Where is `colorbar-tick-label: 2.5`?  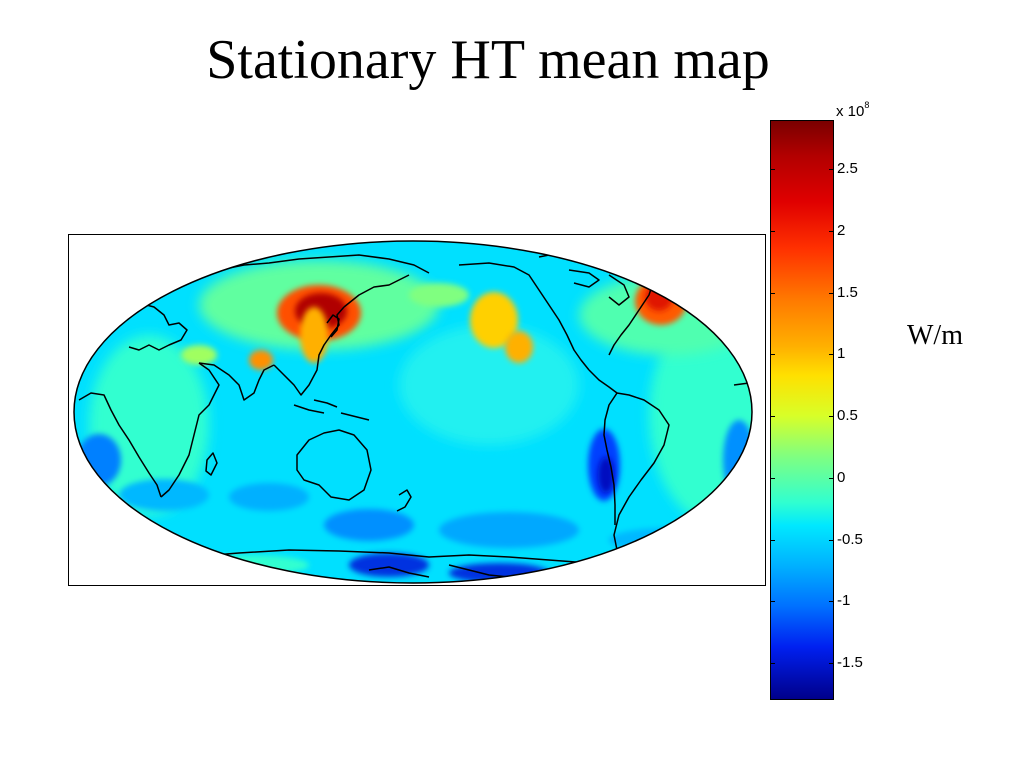 colorbar-tick-label: 2.5 is located at coordinates (847, 169).